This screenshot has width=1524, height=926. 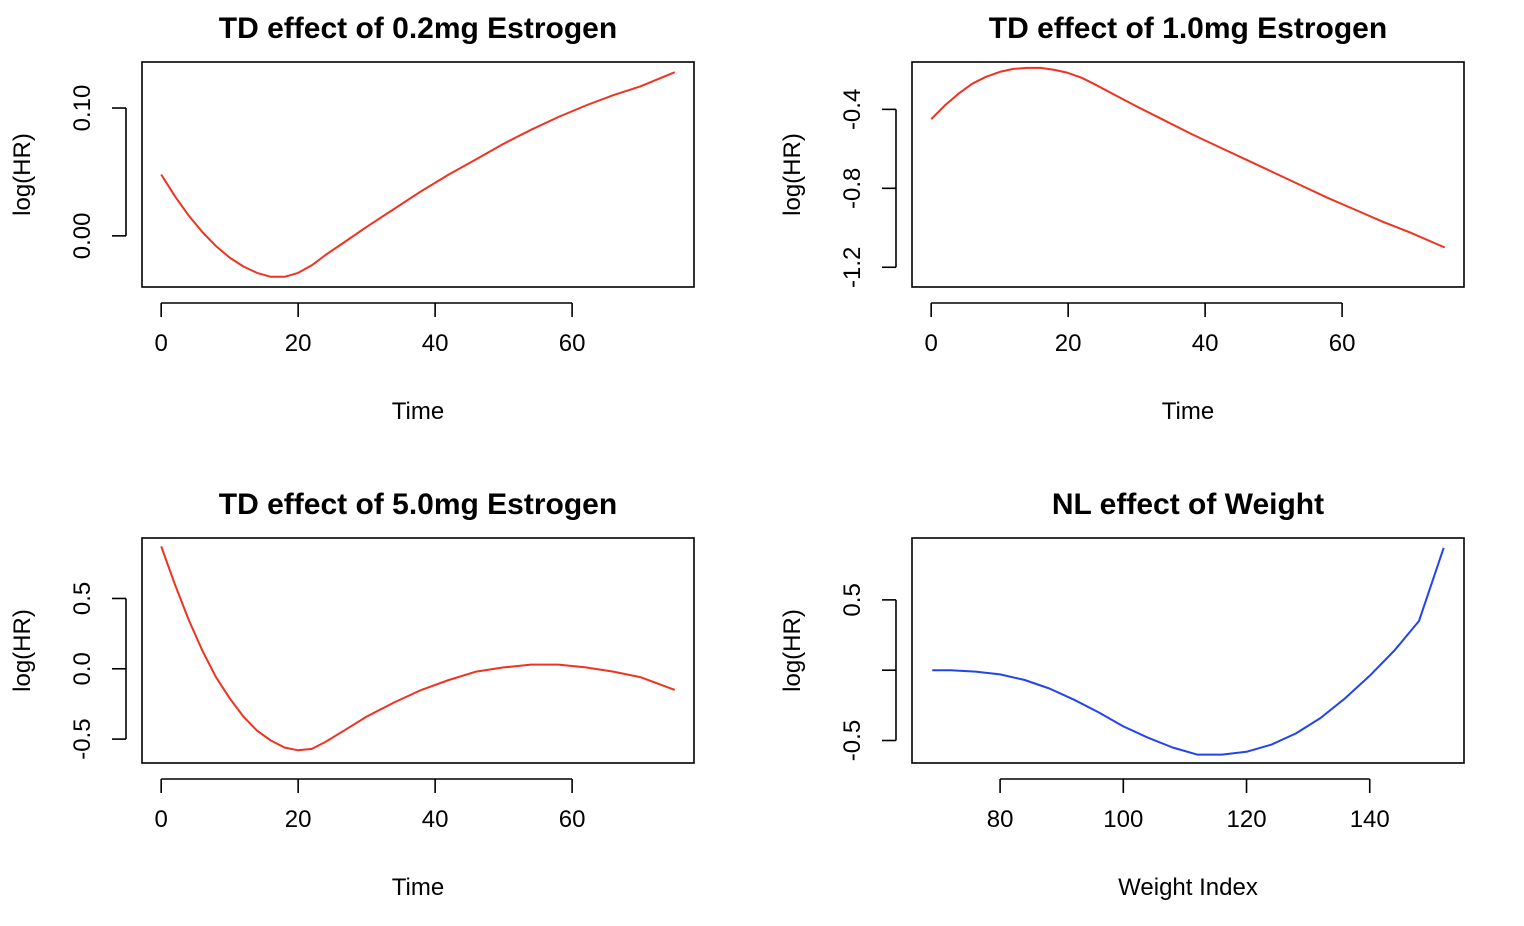 What do you see at coordinates (852, 109) in the screenshot?
I see `y-tick-label: -0.4` at bounding box center [852, 109].